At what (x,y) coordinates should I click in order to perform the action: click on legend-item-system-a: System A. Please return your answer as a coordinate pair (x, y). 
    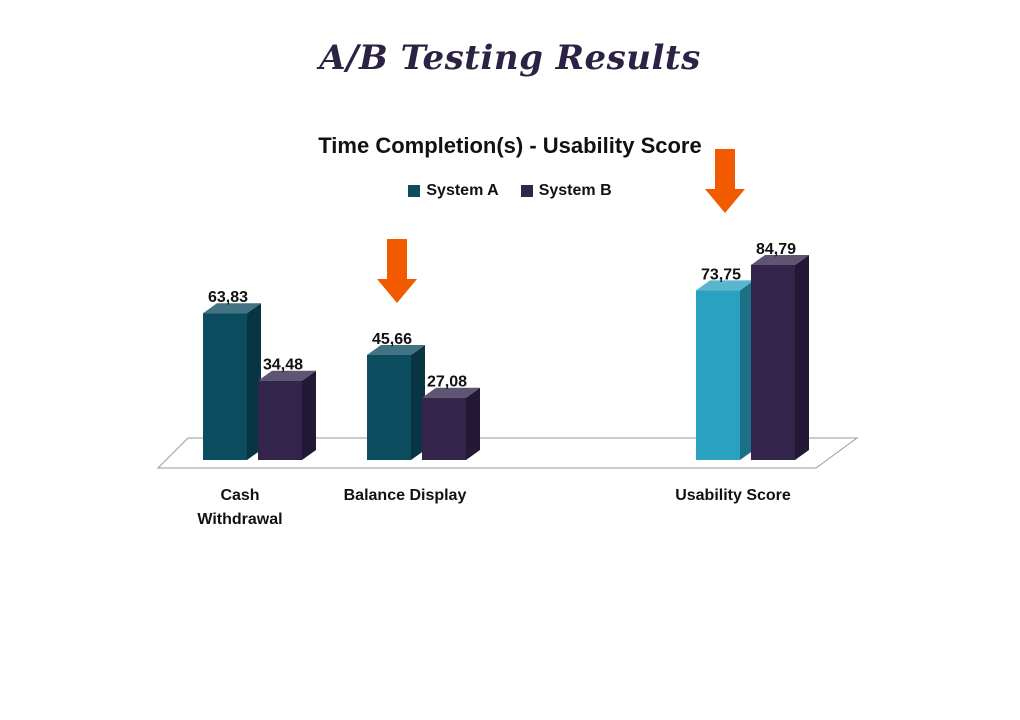
    Looking at the image, I should click on (453, 191).